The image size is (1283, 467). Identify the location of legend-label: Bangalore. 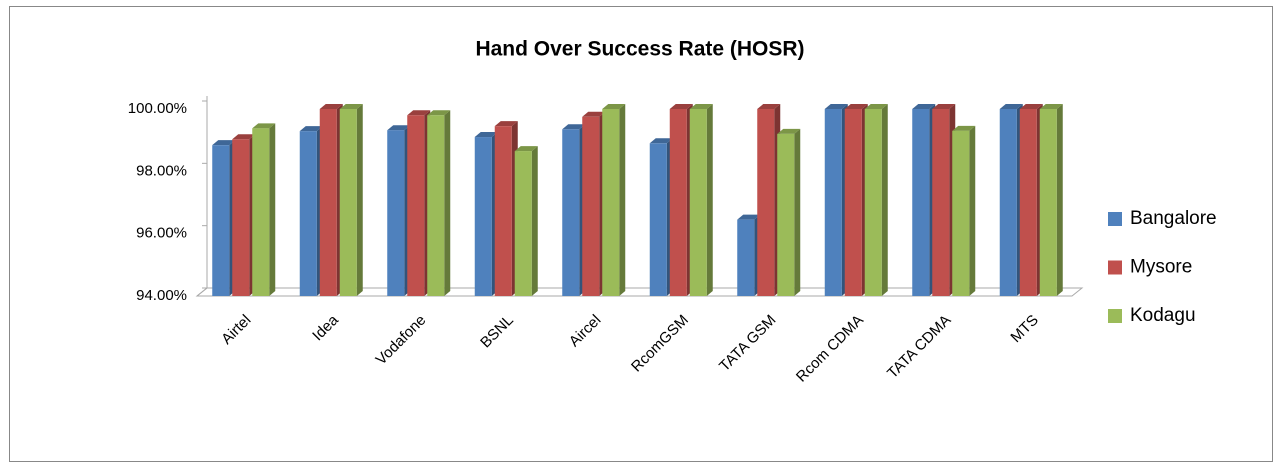
(1173, 218).